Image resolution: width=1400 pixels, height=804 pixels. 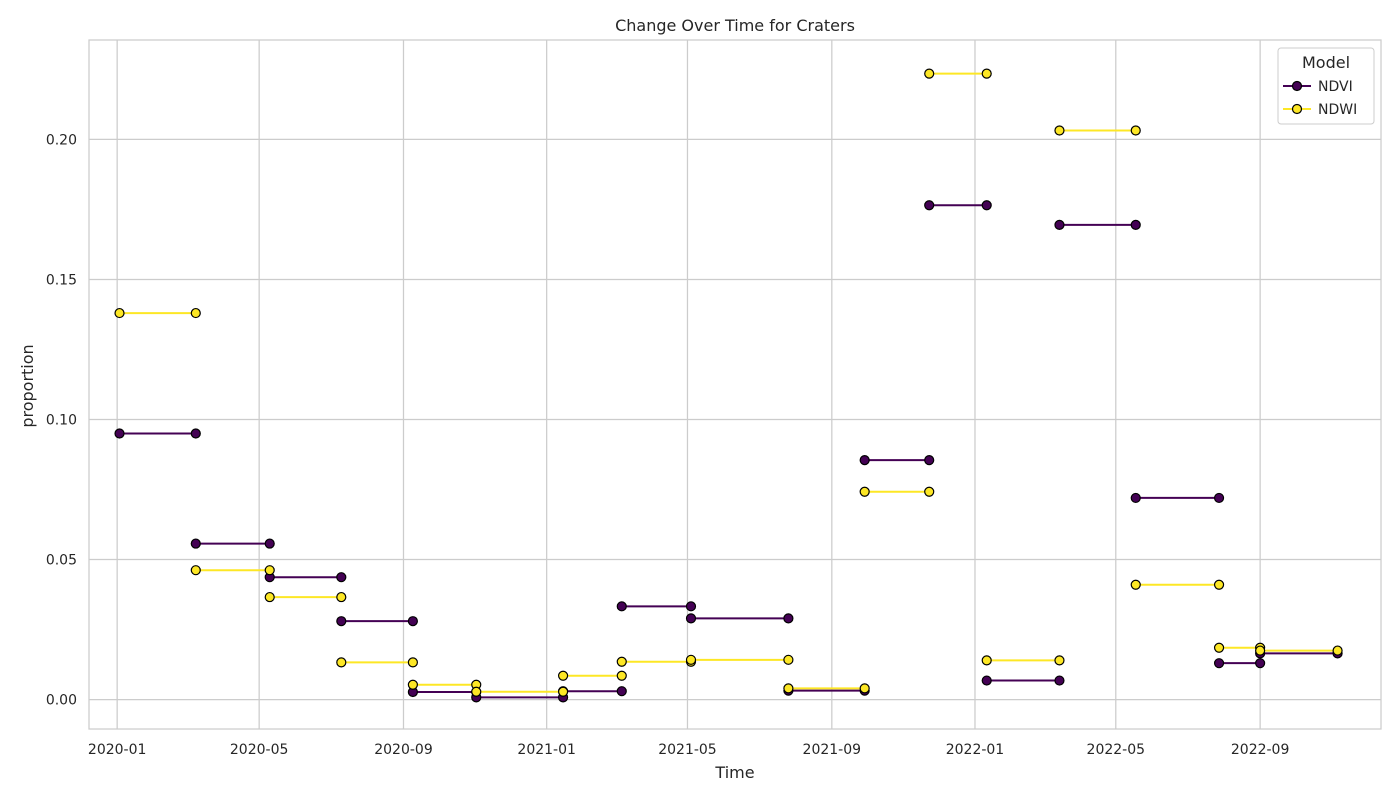 I want to click on legend-ndvi-label: NDVI, so click(x=1335, y=87).